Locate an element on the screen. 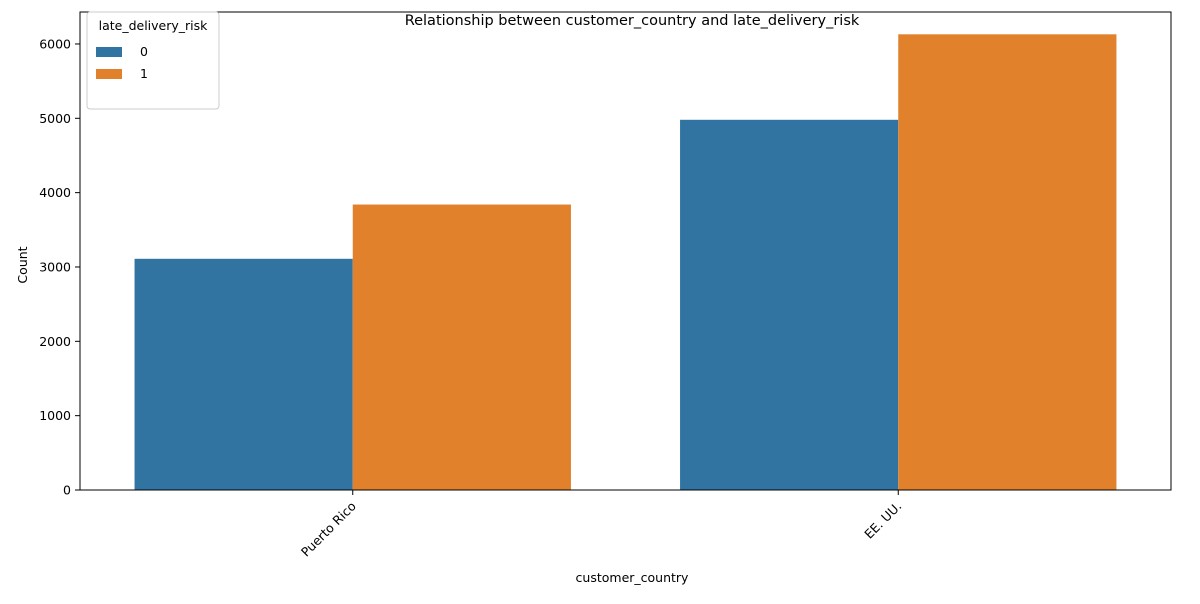 The height and width of the screenshot is (604, 1200). y-tick-label: 4000 is located at coordinates (55, 192).